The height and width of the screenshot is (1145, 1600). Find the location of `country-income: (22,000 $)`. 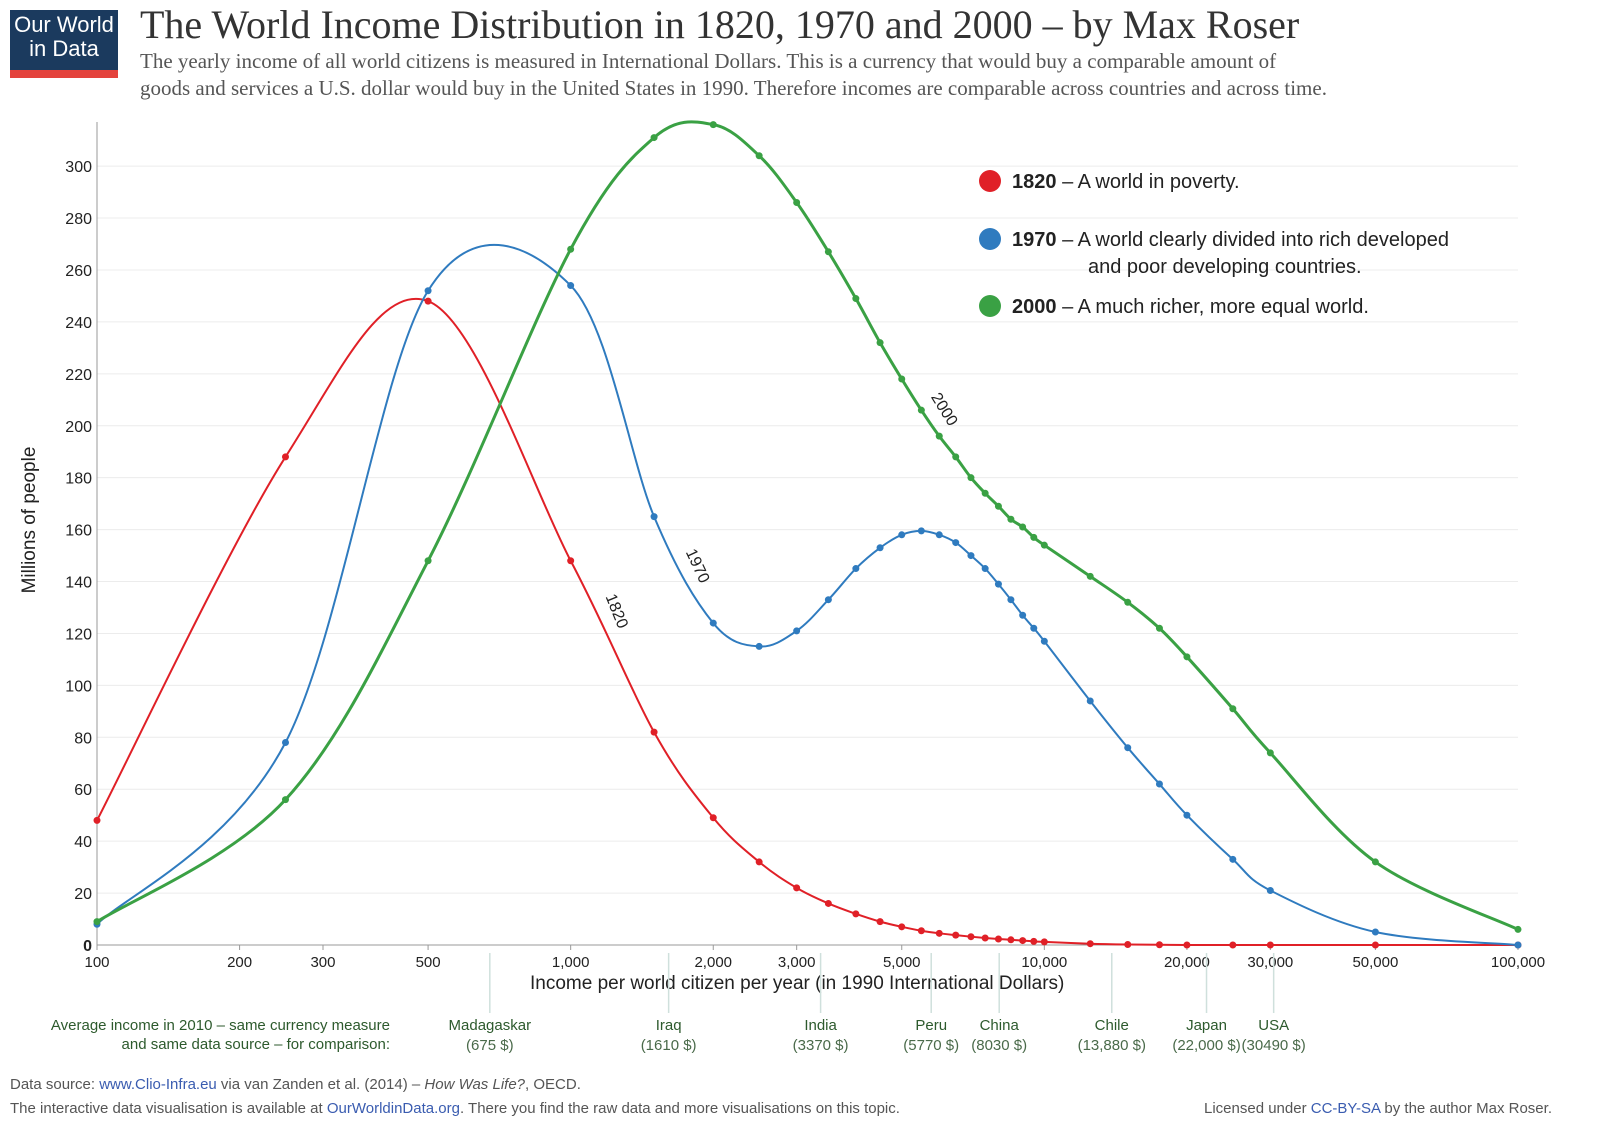

country-income: (22,000 $) is located at coordinates (1206, 1045).